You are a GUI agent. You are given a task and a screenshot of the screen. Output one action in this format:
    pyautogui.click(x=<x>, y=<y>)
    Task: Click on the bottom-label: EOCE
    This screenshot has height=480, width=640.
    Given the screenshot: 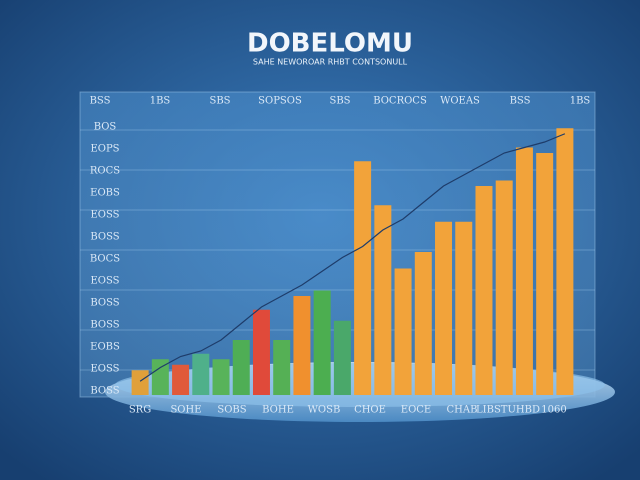 What is the action you would take?
    pyautogui.click(x=416, y=410)
    